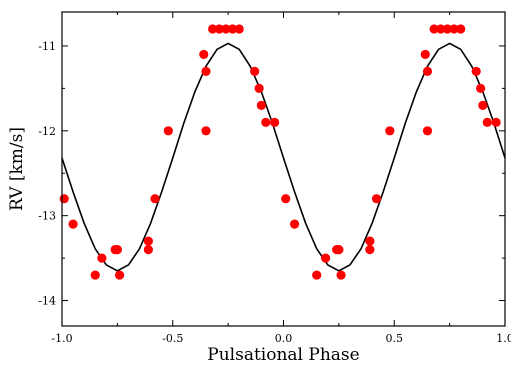  Describe the element at coordinates (47, 301) in the screenshot. I see `y-tick-label: -14` at that location.